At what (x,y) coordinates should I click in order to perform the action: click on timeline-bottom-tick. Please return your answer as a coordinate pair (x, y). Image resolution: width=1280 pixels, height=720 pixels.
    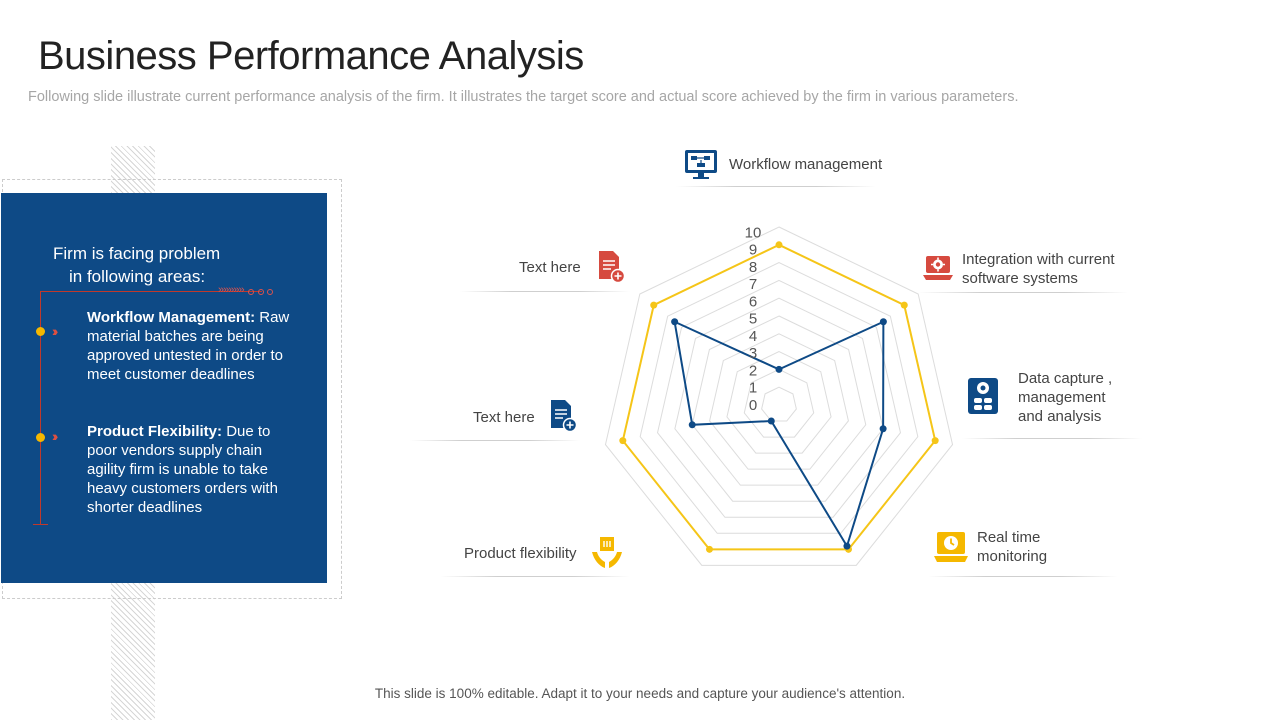
    Looking at the image, I should click on (40, 524).